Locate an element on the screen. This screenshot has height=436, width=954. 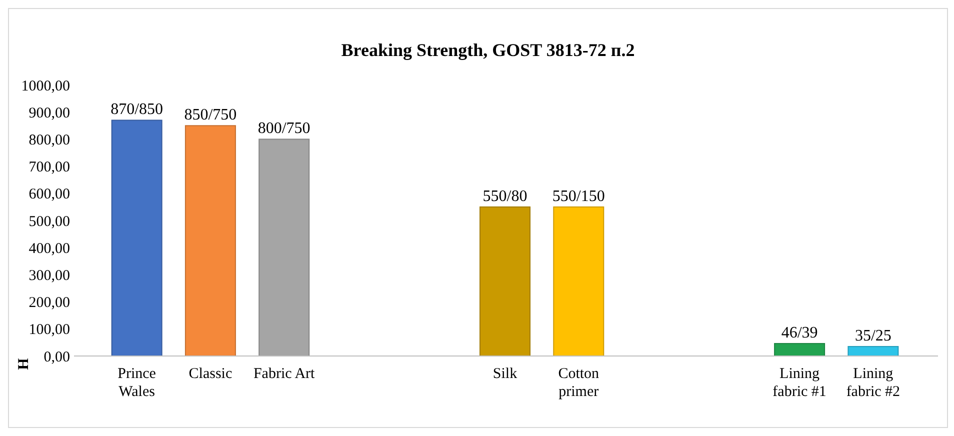
y-axis-title: H is located at coordinates (24, 364).